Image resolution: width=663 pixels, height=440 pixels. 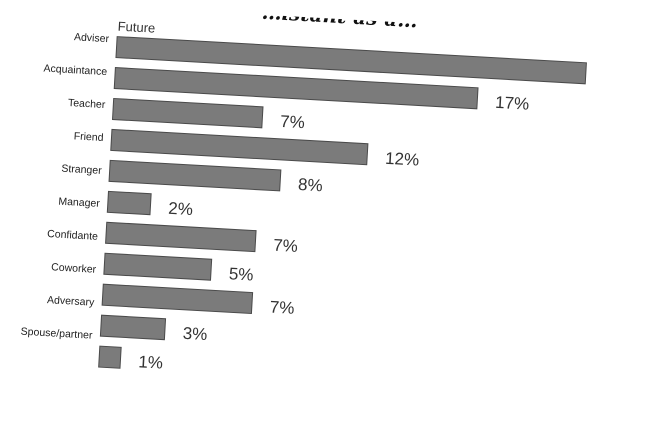 What do you see at coordinates (87, 104) in the screenshot?
I see `category-label: Teacher` at bounding box center [87, 104].